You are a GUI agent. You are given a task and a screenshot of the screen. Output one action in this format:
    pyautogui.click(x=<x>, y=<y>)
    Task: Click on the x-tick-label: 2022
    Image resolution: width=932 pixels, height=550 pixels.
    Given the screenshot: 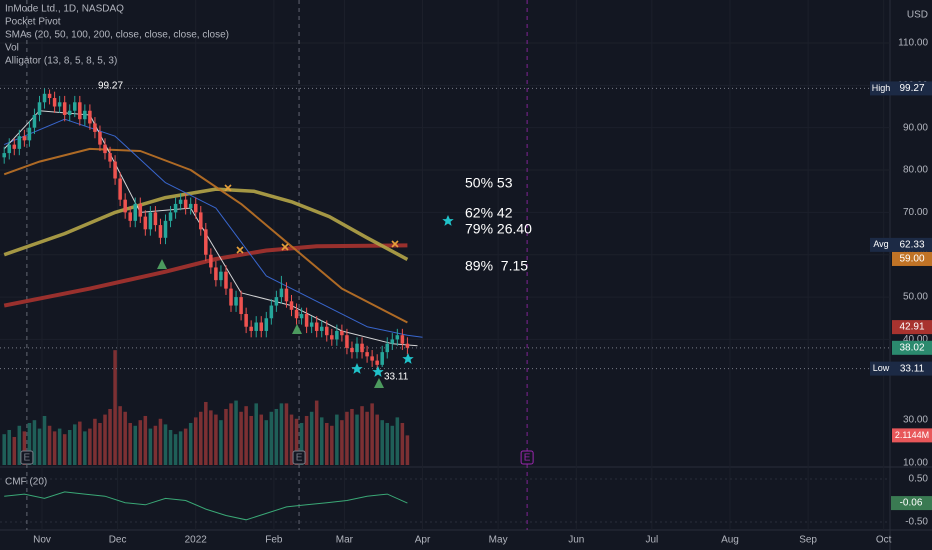 What is the action you would take?
    pyautogui.click(x=196, y=540)
    